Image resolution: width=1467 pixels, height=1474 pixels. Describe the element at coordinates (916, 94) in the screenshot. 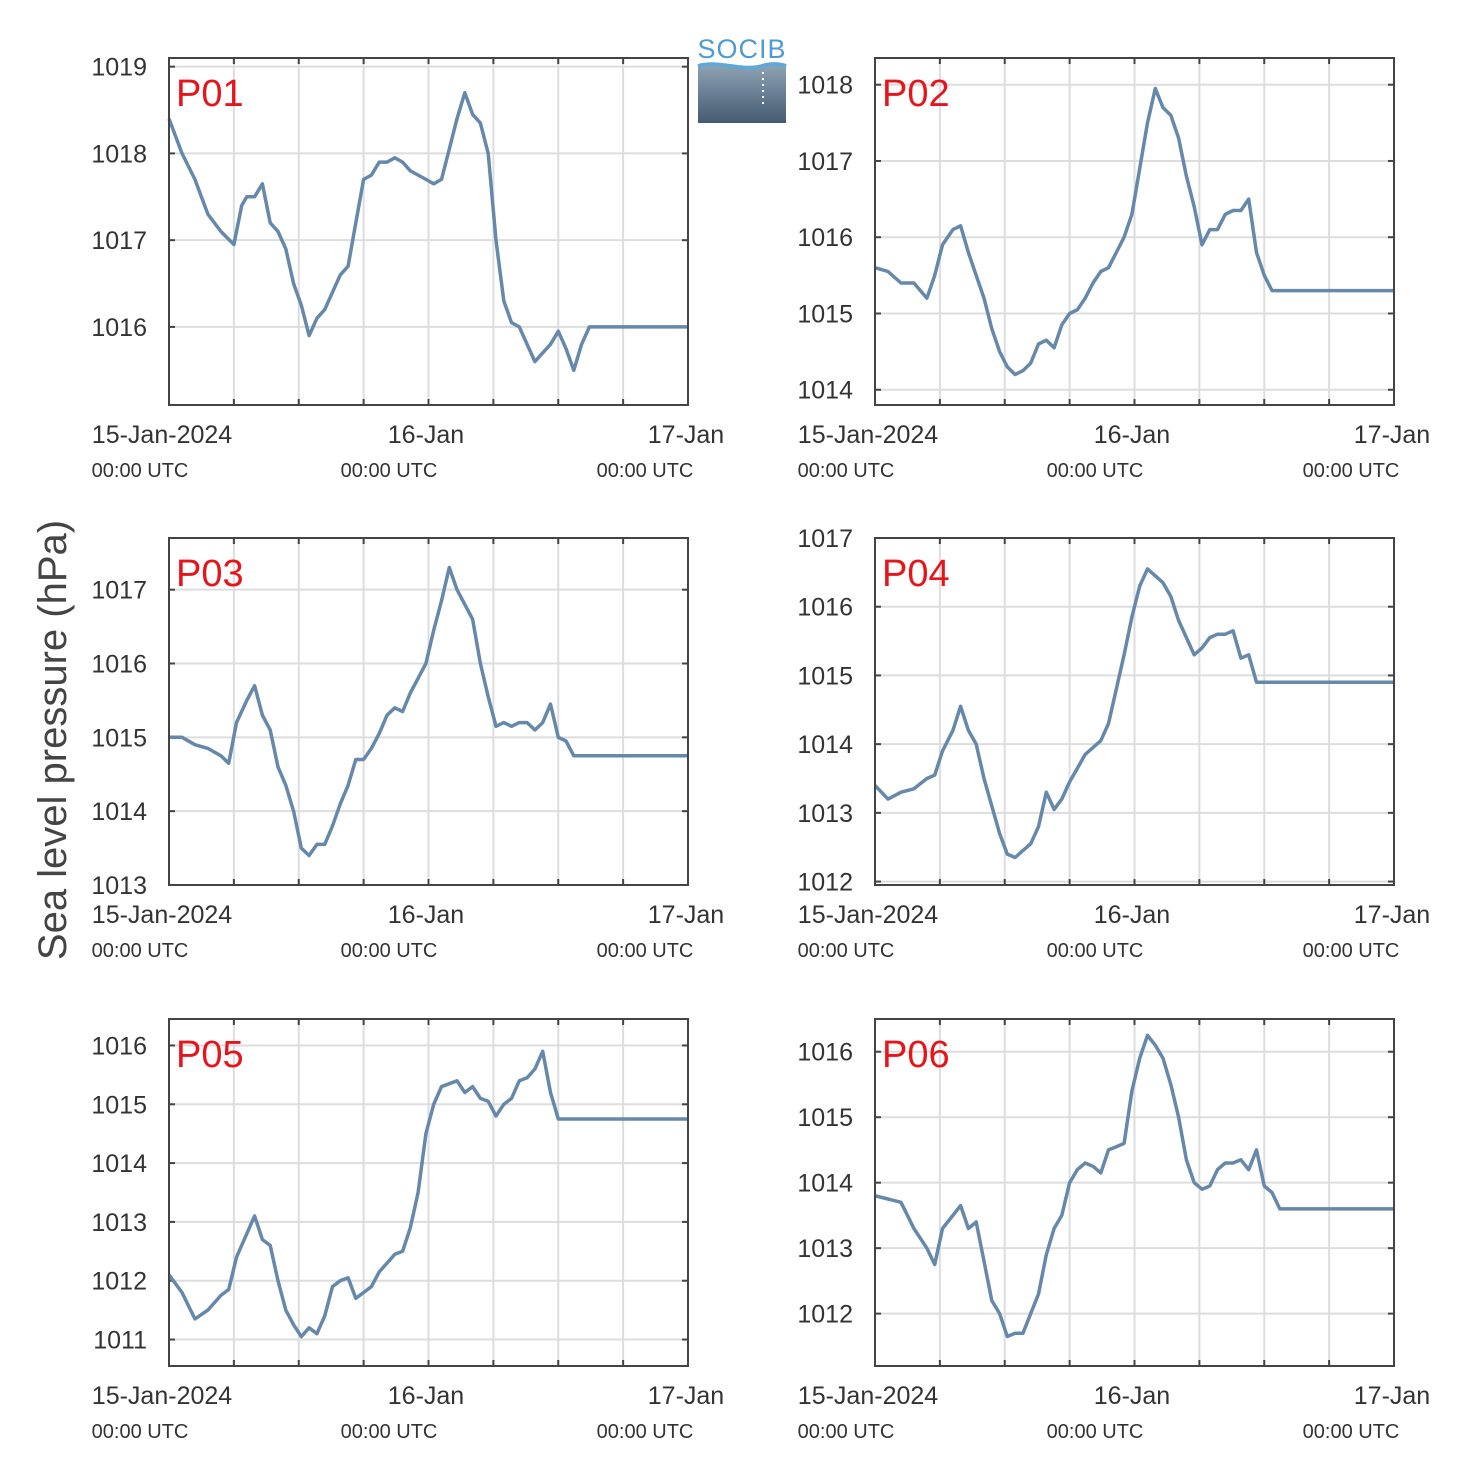

I see `panel-label: P02` at that location.